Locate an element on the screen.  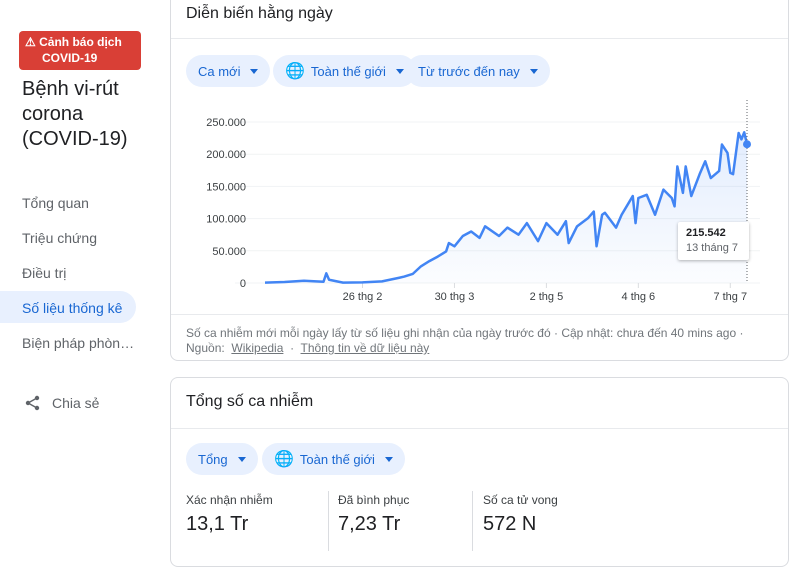
x-tick-label: 4 thg 6 is located at coordinates (639, 297).